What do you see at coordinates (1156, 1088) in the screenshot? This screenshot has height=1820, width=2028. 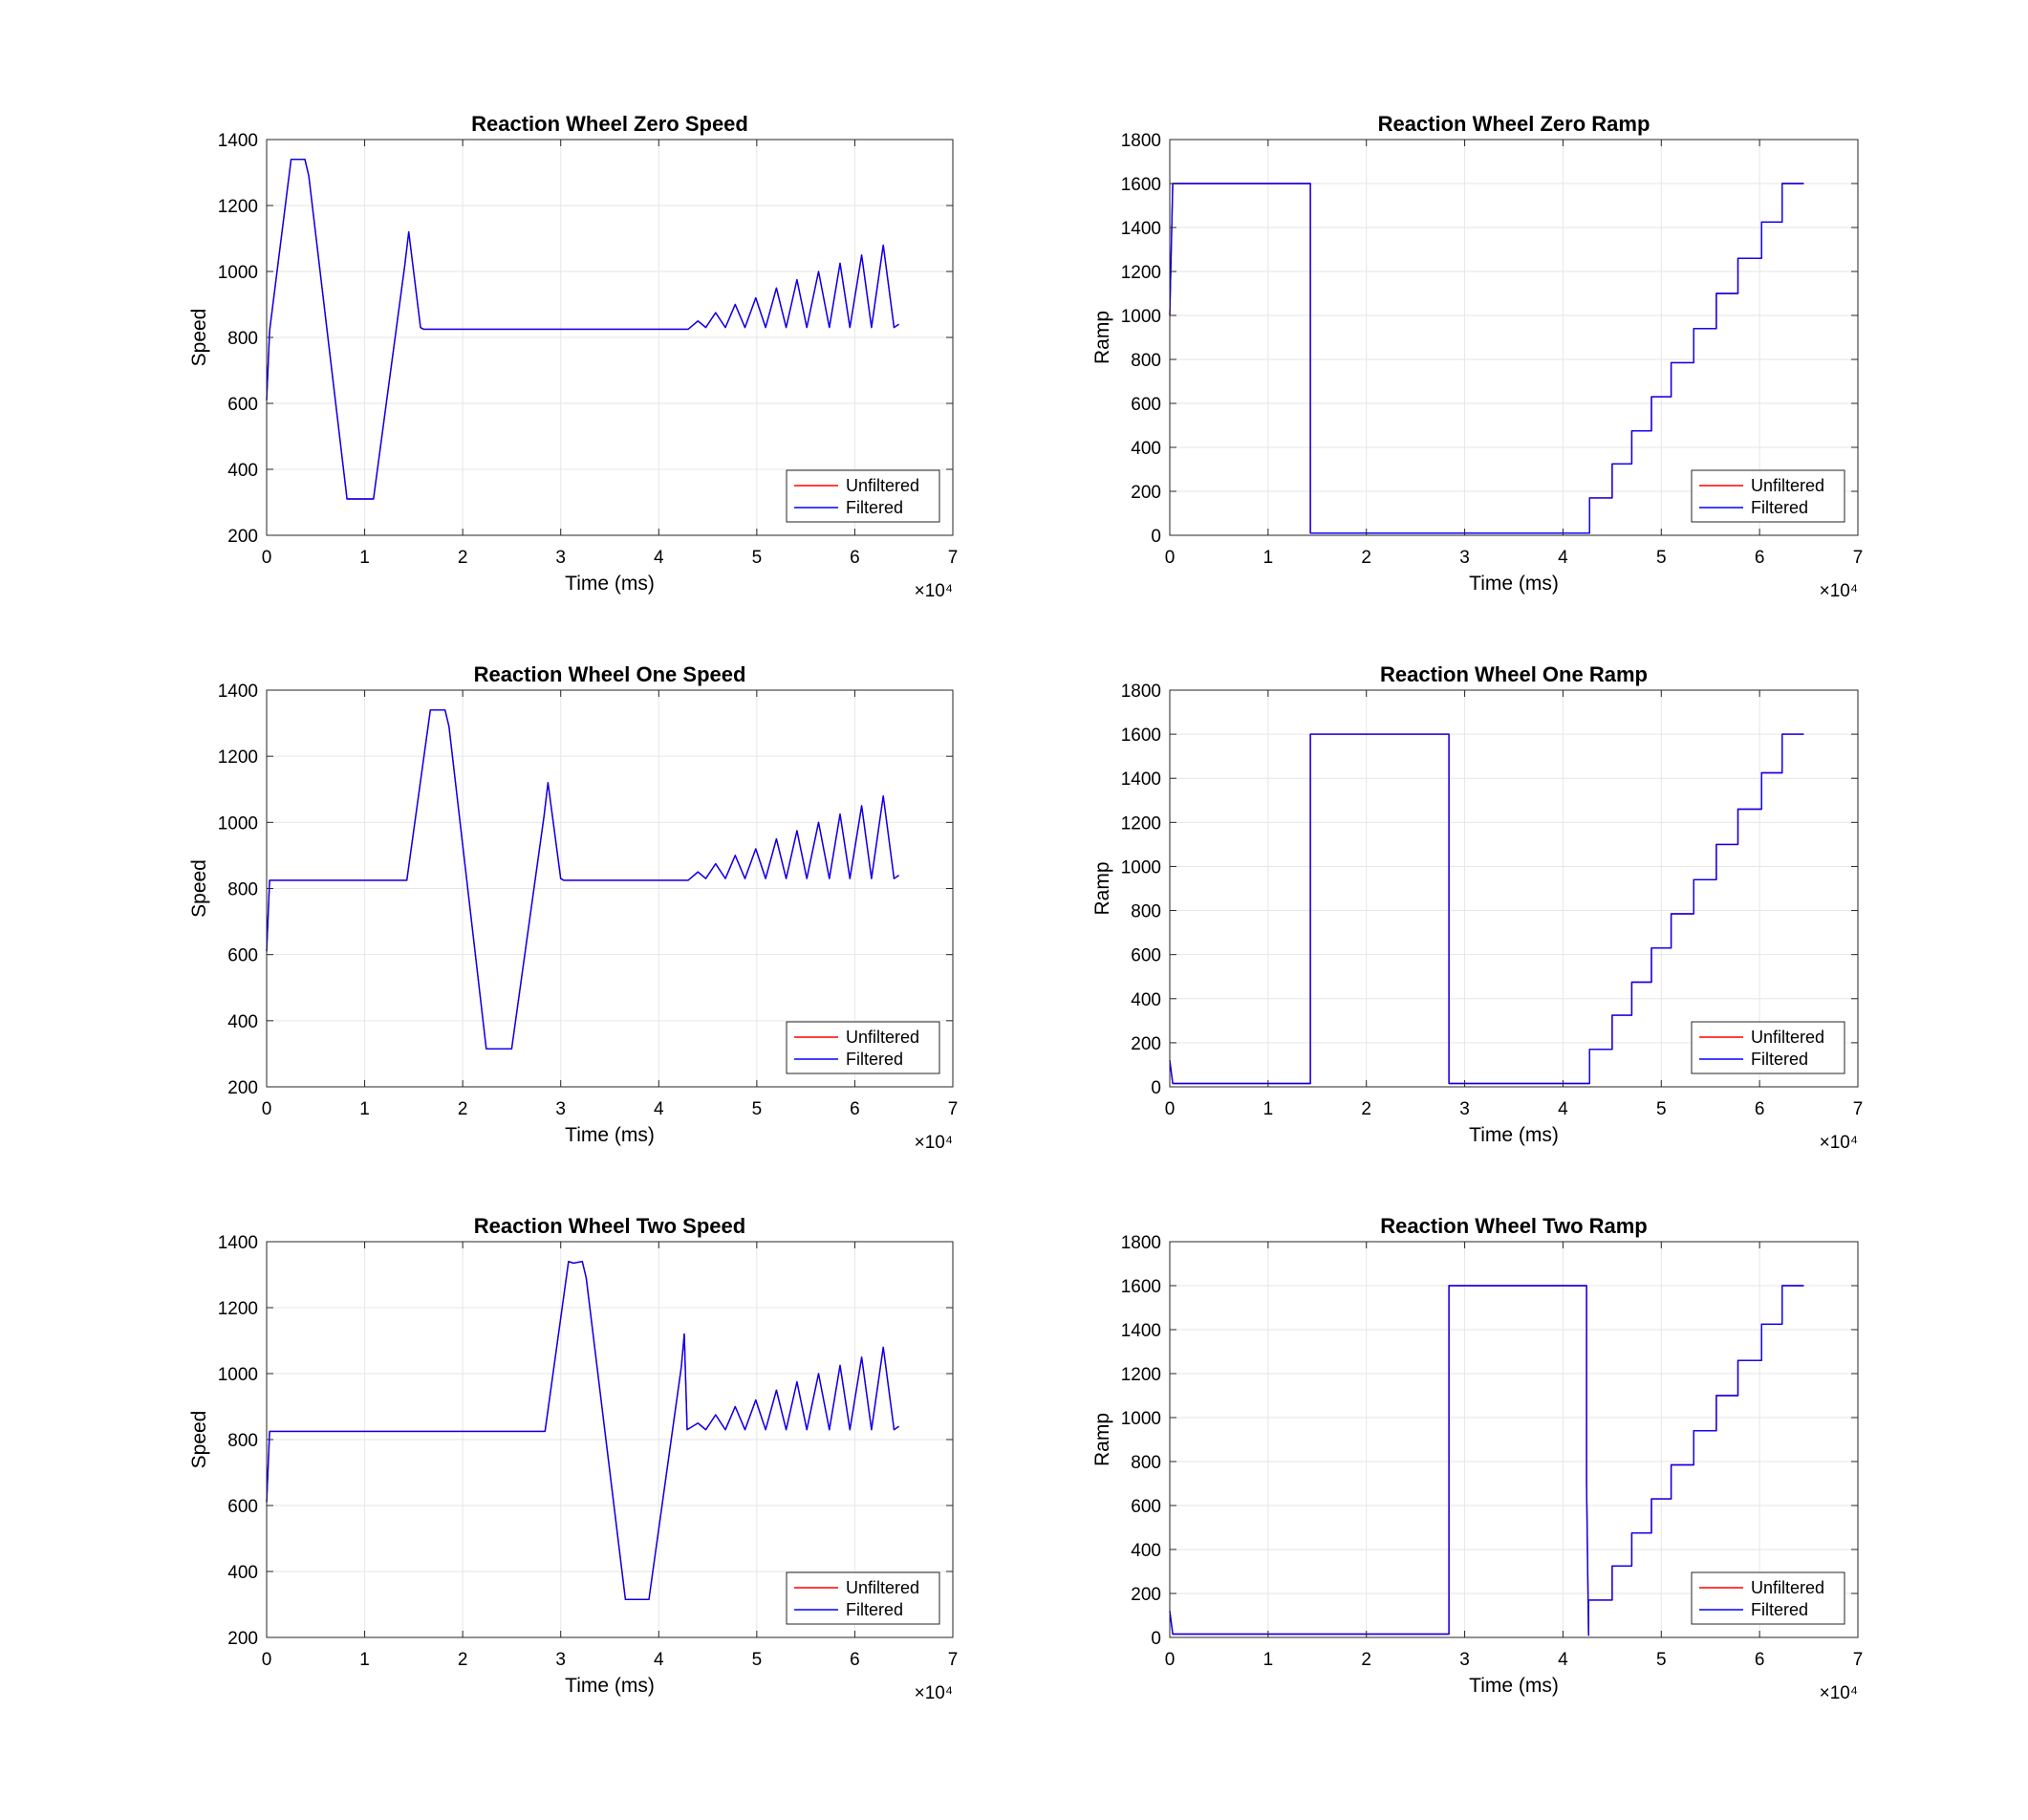 I see `y-tick-label: 0` at bounding box center [1156, 1088].